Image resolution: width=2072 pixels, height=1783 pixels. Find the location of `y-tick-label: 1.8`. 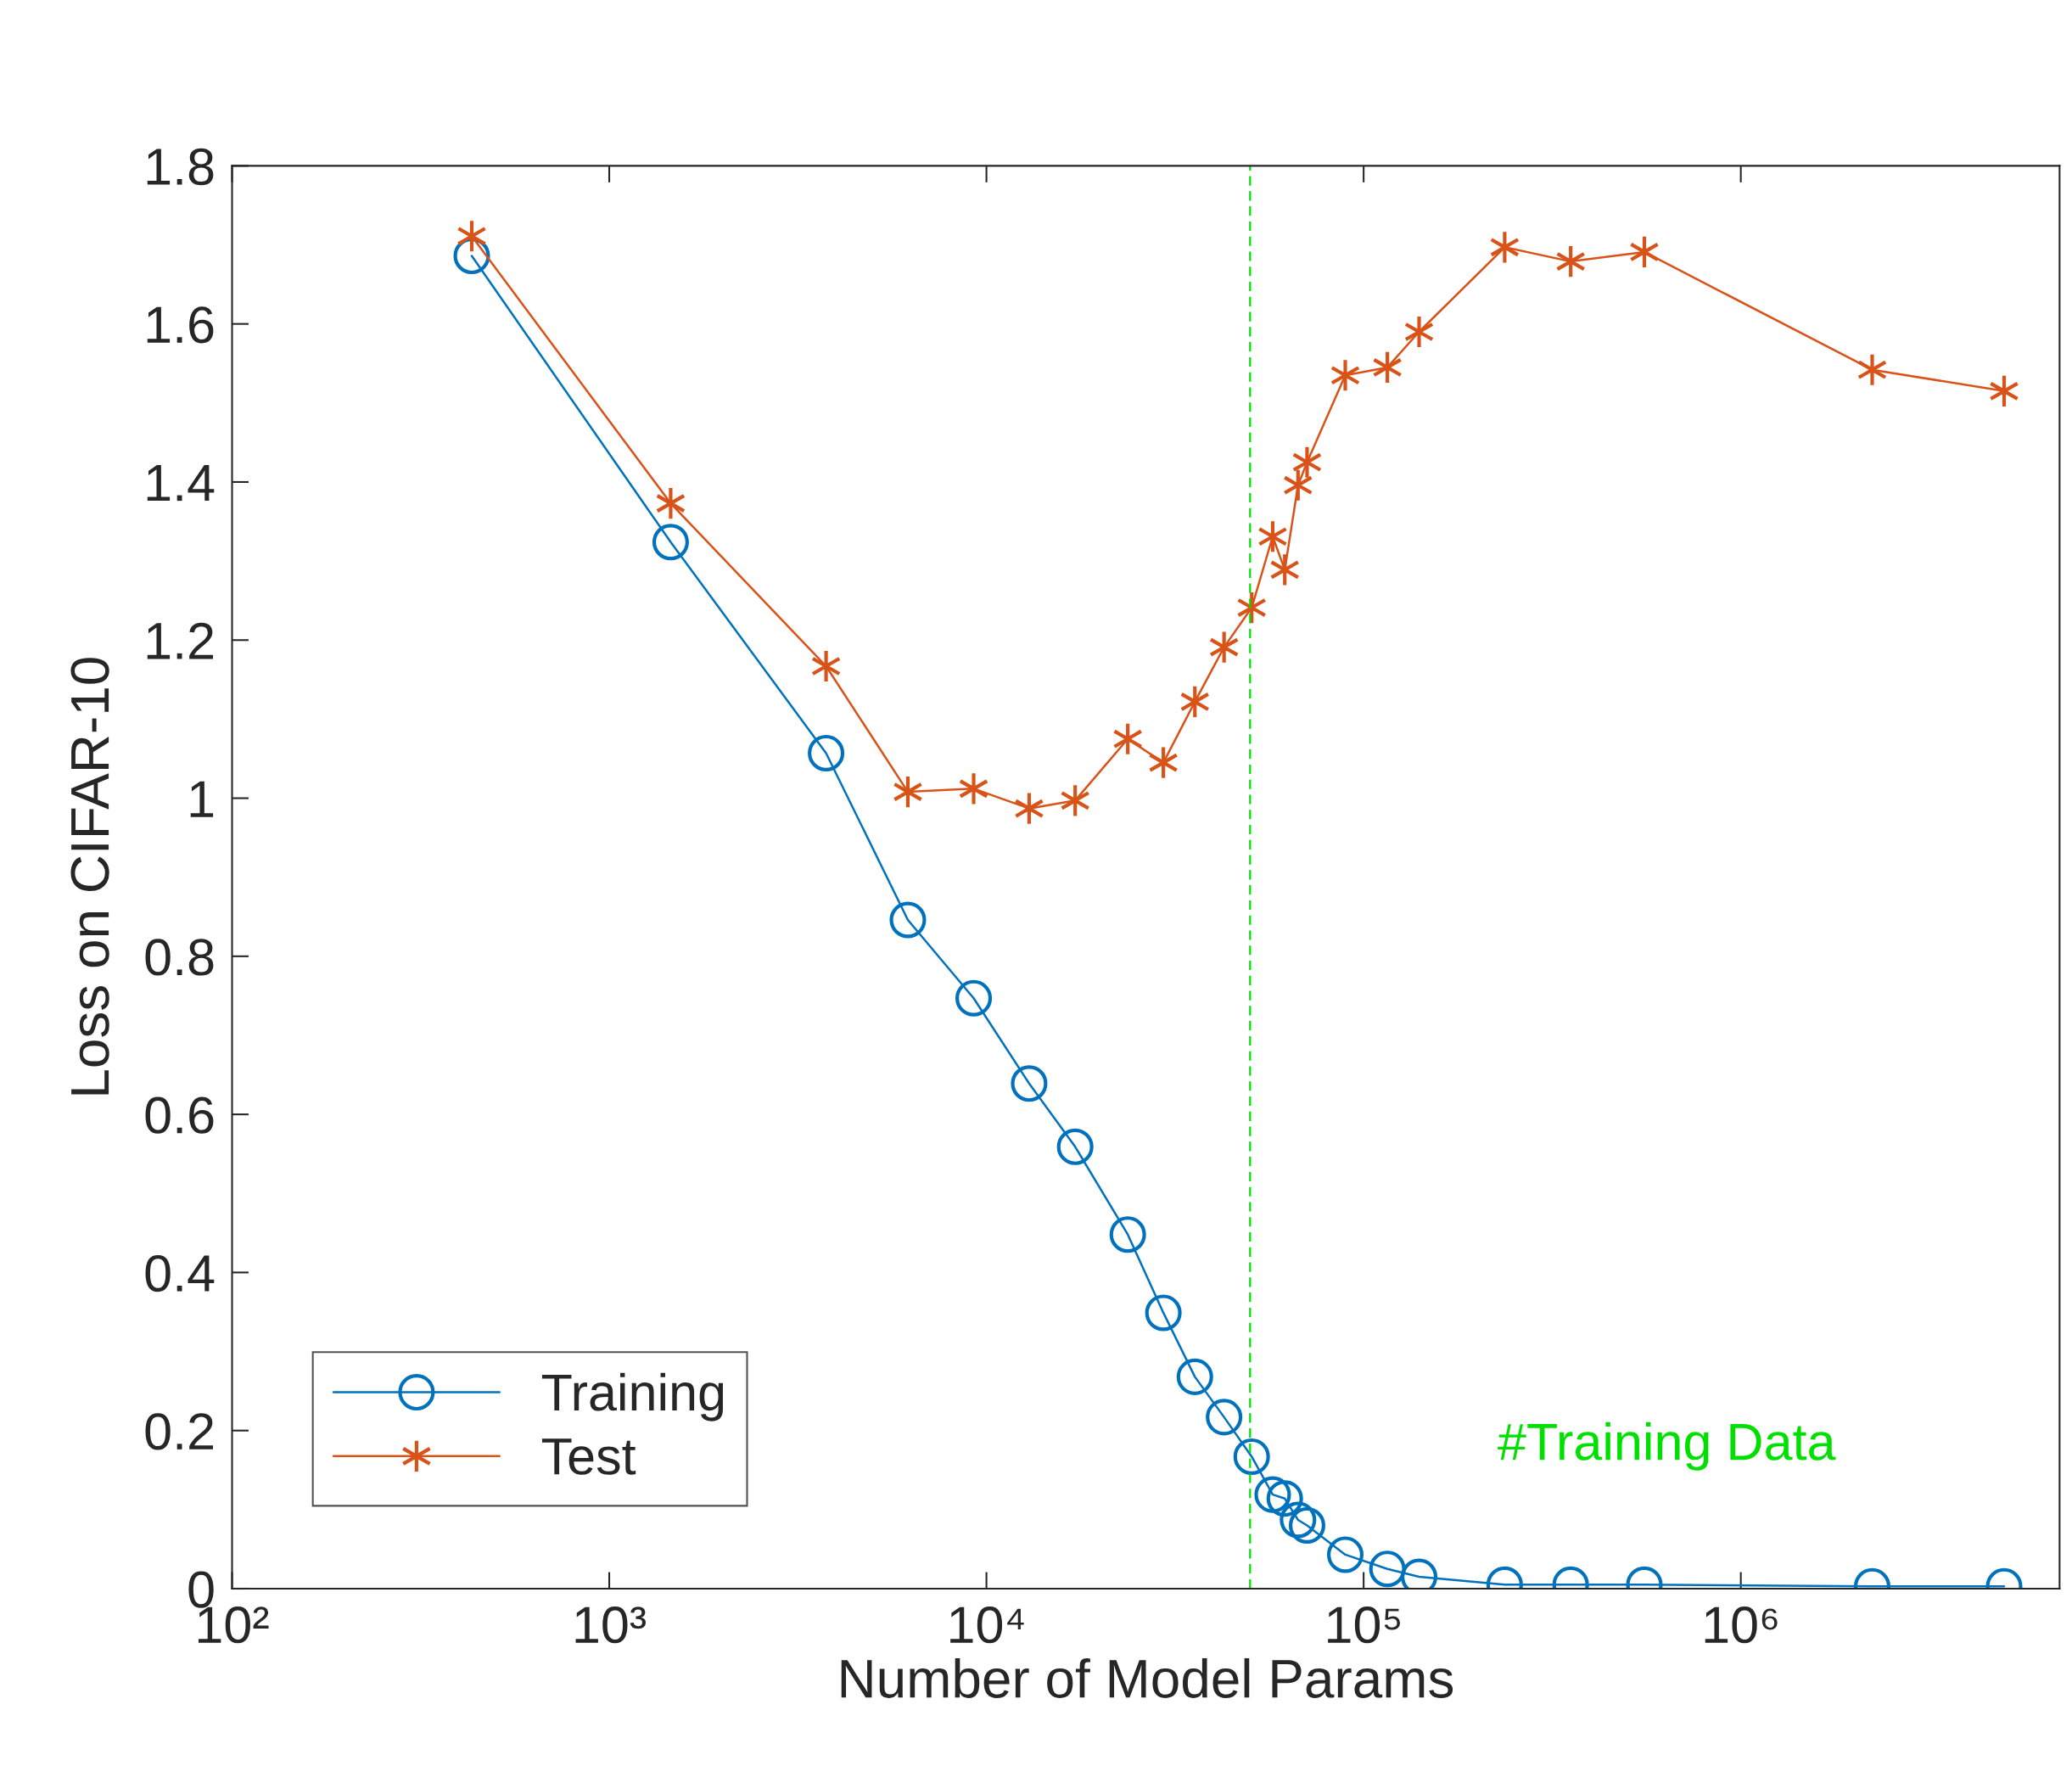

y-tick-label: 1.8 is located at coordinates (180, 167).